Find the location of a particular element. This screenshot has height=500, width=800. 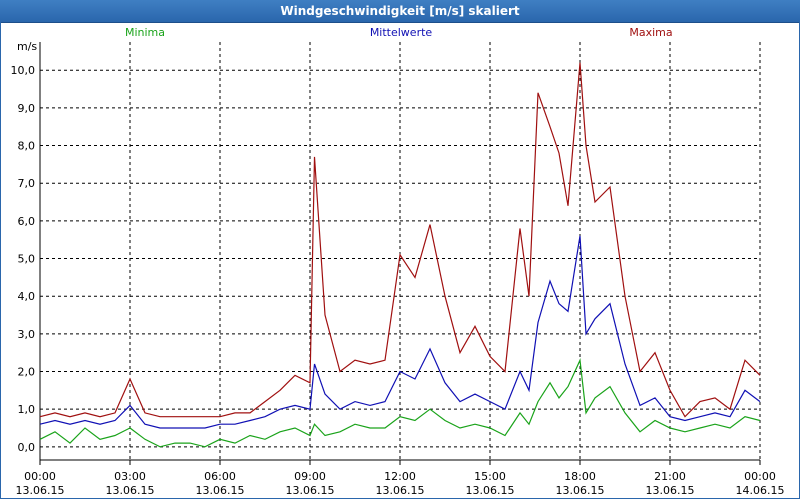

y-tick-labels: 0,0 1,0 2,0 3,0 4,0 5,0 6,0 7,0 8,0 9,0 10,0 is located at coordinates (23, 259).